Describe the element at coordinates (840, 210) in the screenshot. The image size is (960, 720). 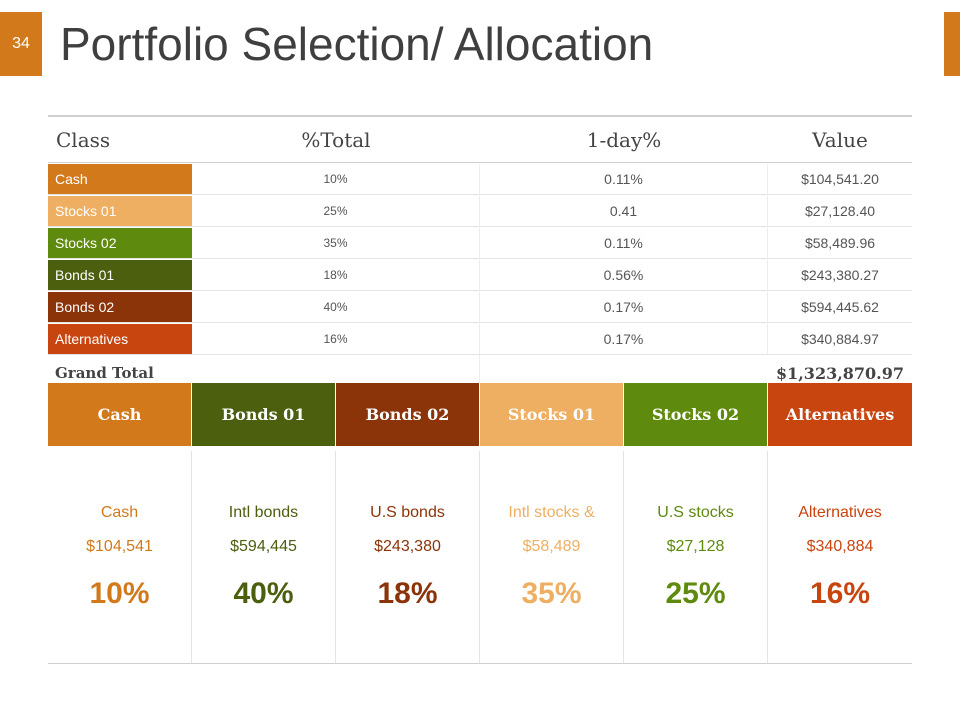
I see `value-cell: $27,128.40` at that location.